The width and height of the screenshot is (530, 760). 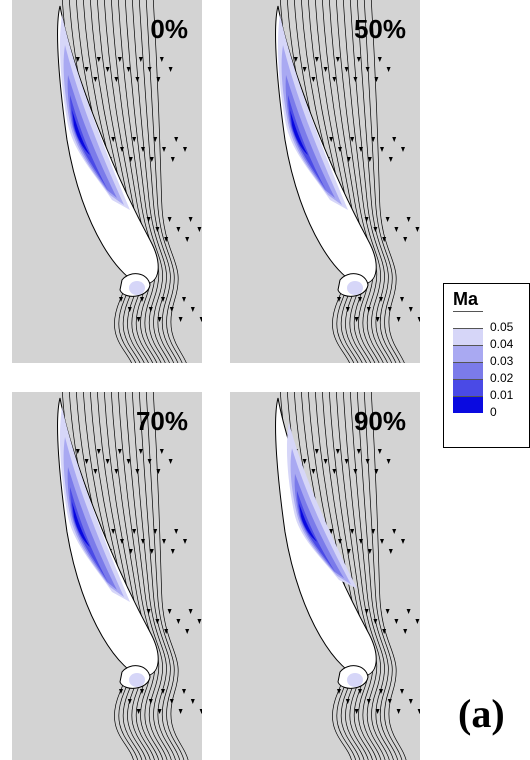 What do you see at coordinates (502, 395) in the screenshot?
I see `legend-label: 0.01` at bounding box center [502, 395].